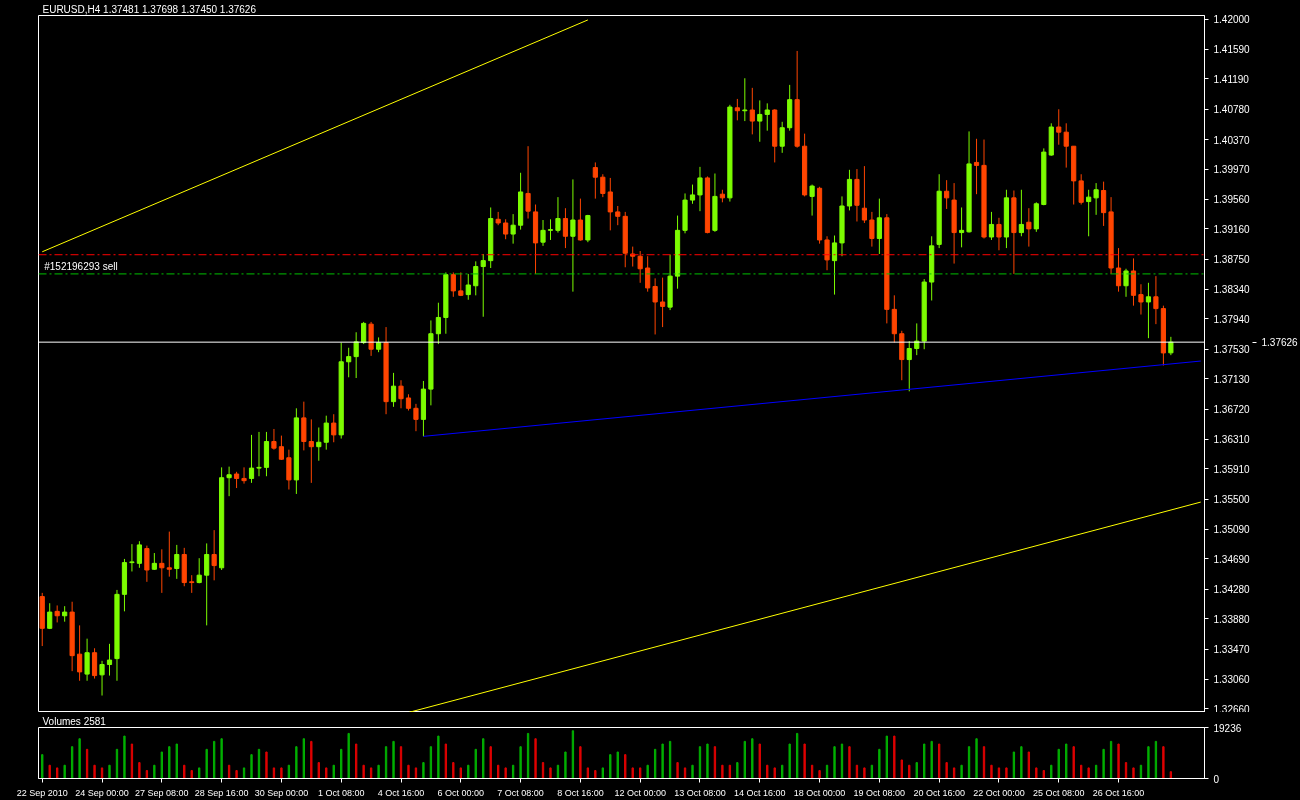  Describe the element at coordinates (74, 721) in the screenshot. I see `chart-title: Volumes 2581` at that location.